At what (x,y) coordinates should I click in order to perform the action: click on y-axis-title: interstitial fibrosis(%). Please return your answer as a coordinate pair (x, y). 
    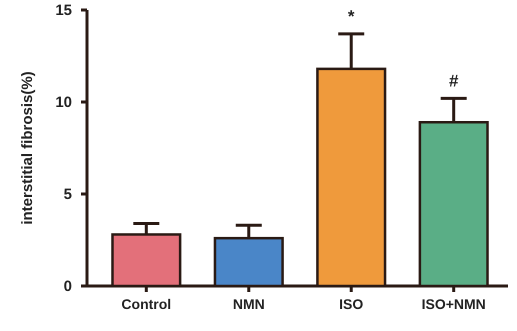
    Looking at the image, I should click on (27, 148).